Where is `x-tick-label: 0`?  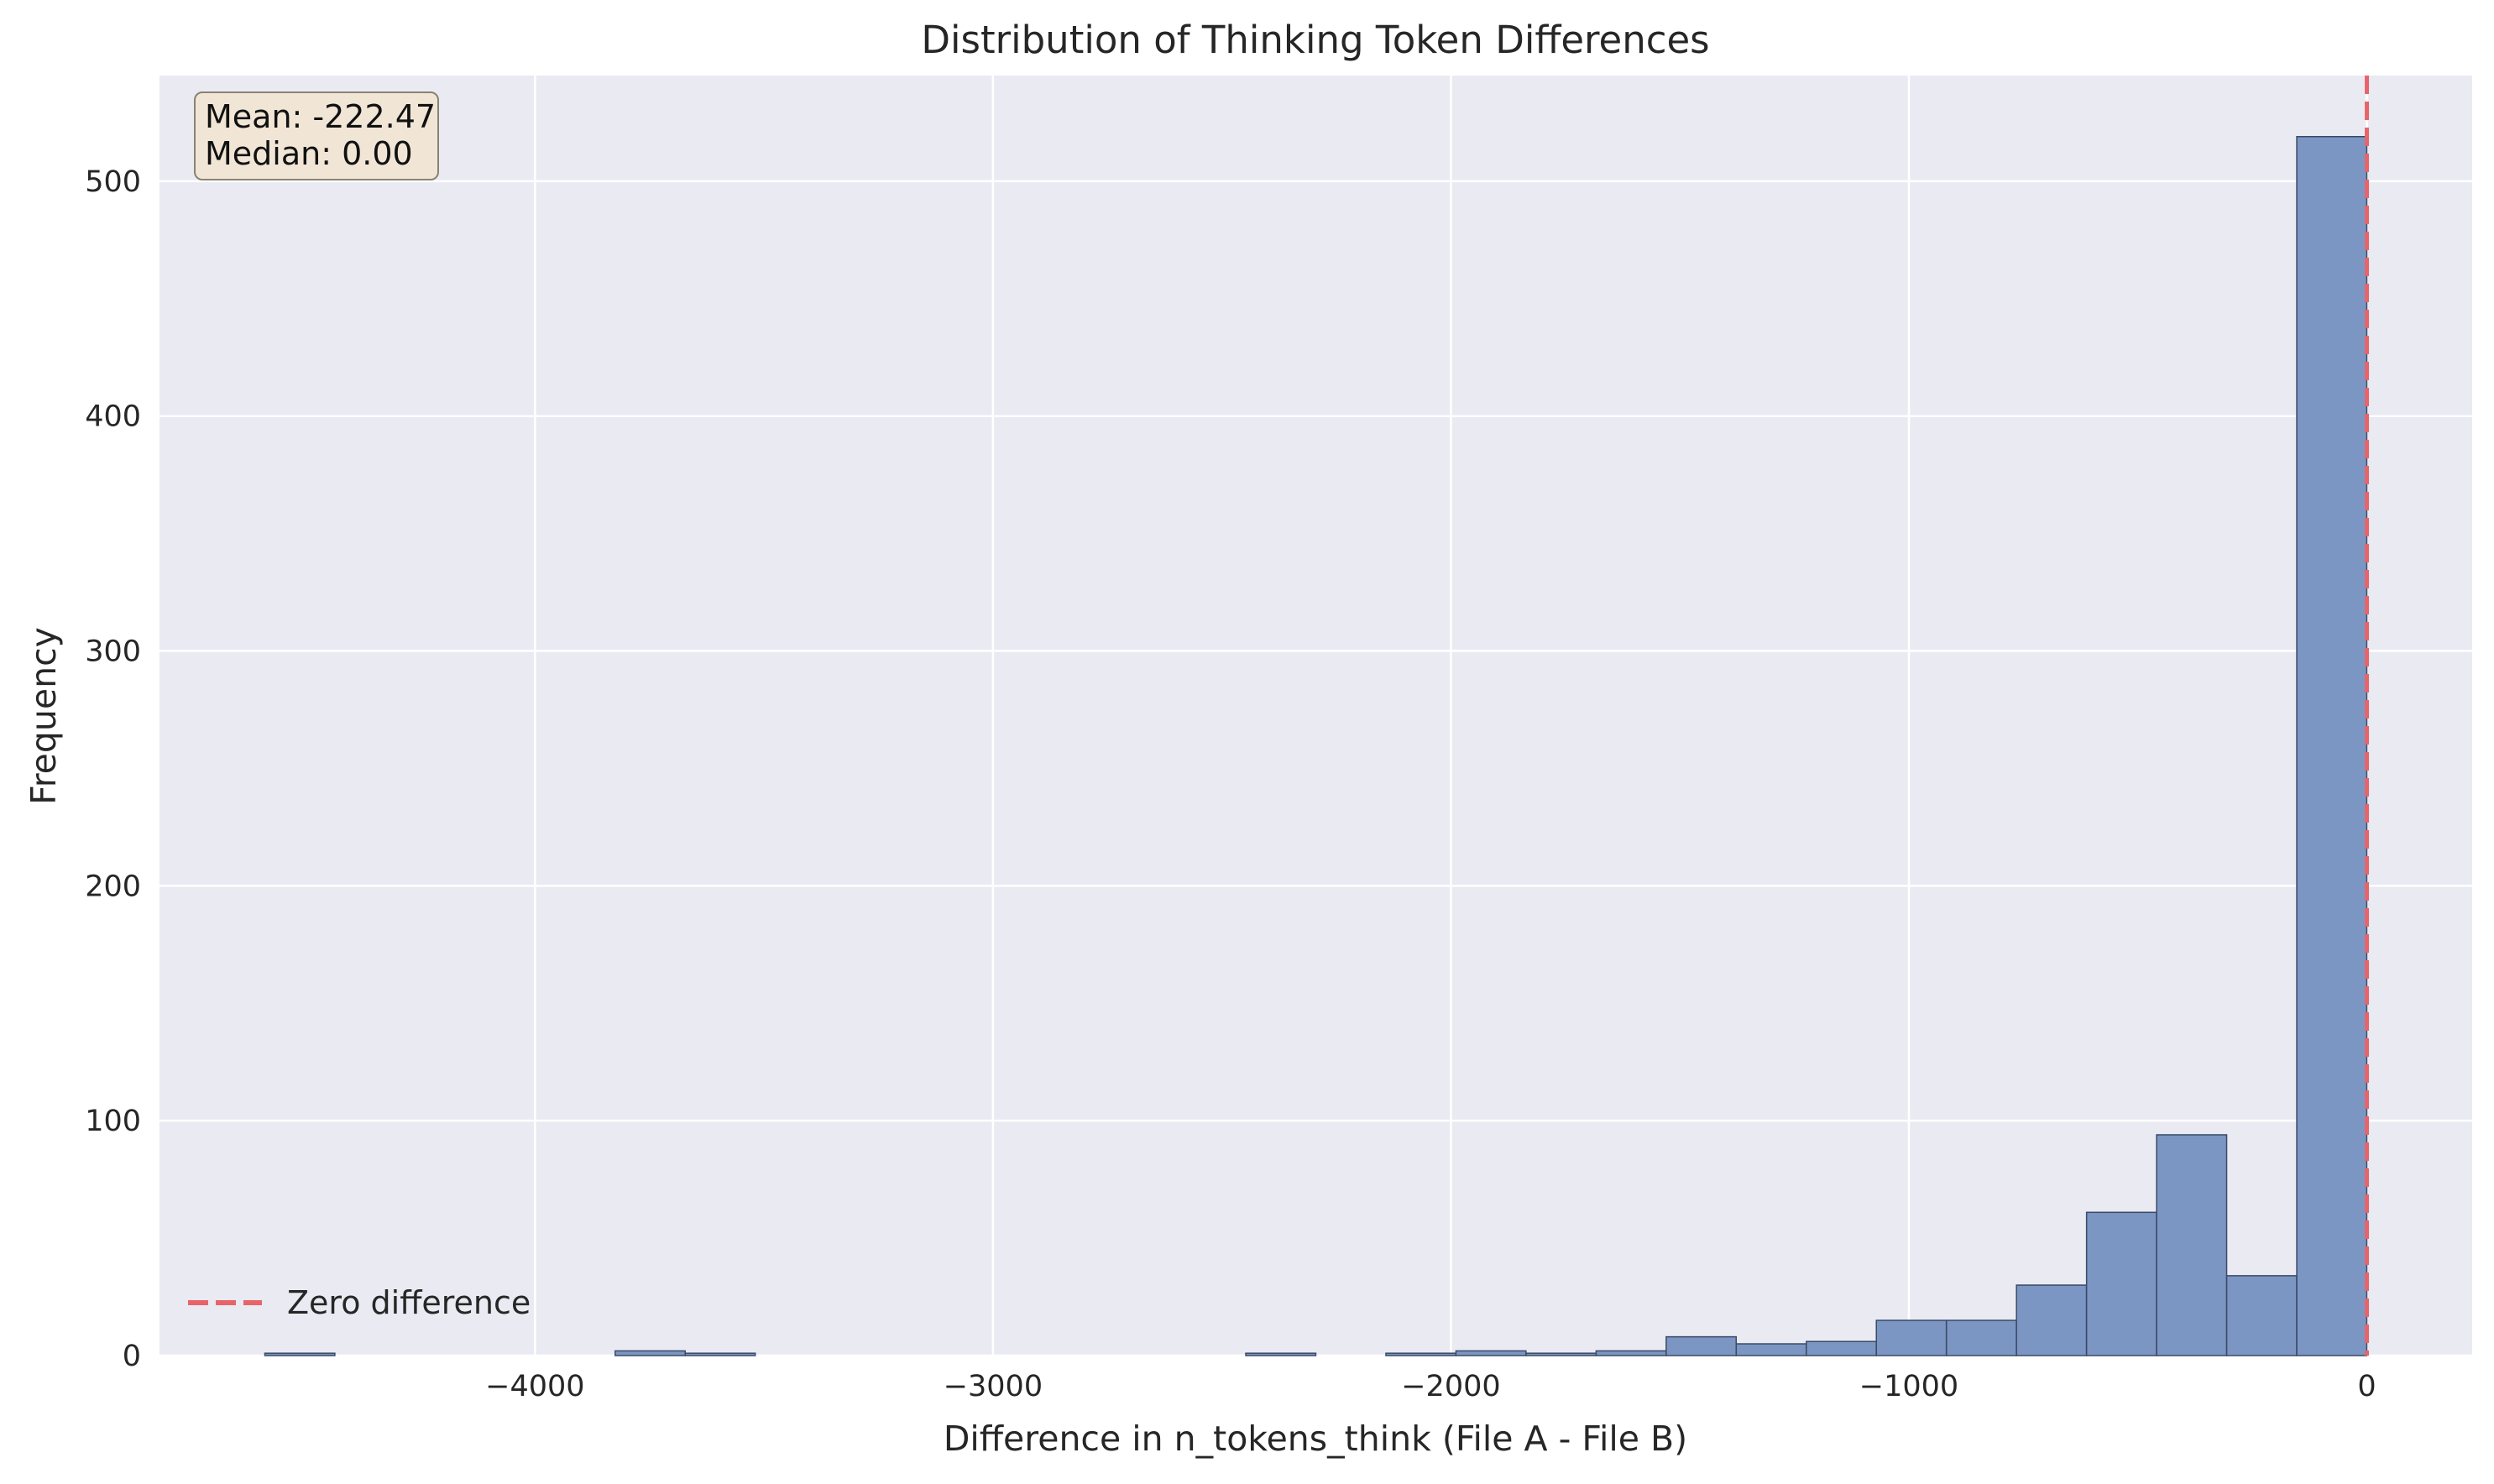 x-tick-label: 0 is located at coordinates (2366, 1386).